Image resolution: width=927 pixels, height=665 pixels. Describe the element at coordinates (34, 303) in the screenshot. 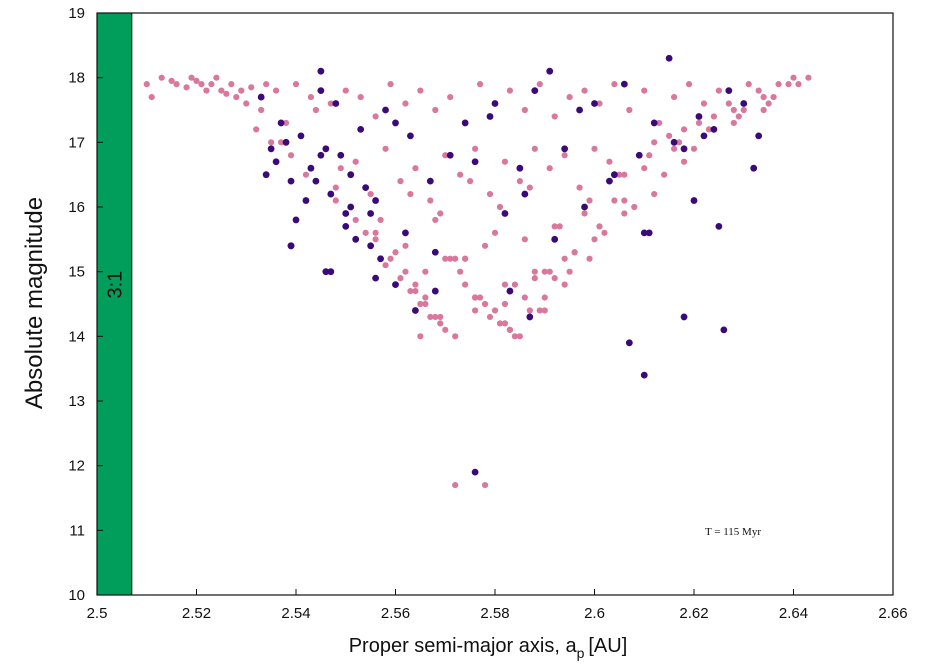

I see `y-axis-title: Absolute magnitude` at that location.